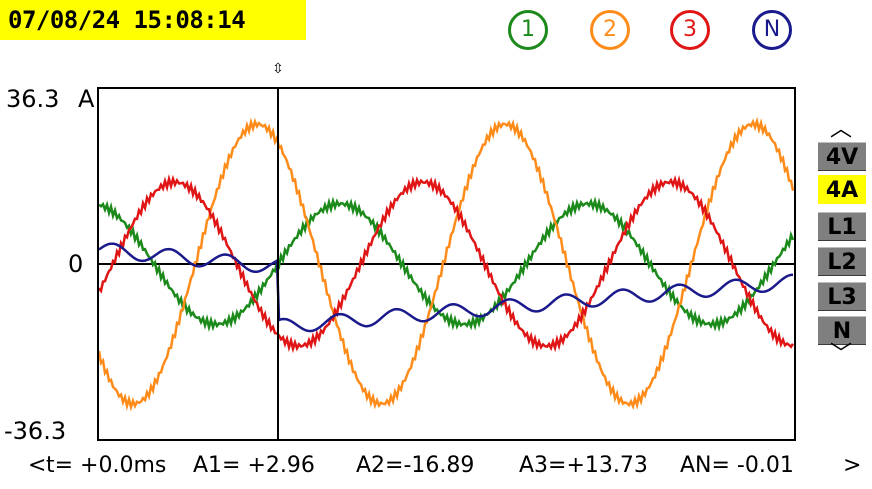 The width and height of the screenshot is (872, 489). What do you see at coordinates (842, 330) in the screenshot?
I see `menu-item-n: N` at bounding box center [842, 330].